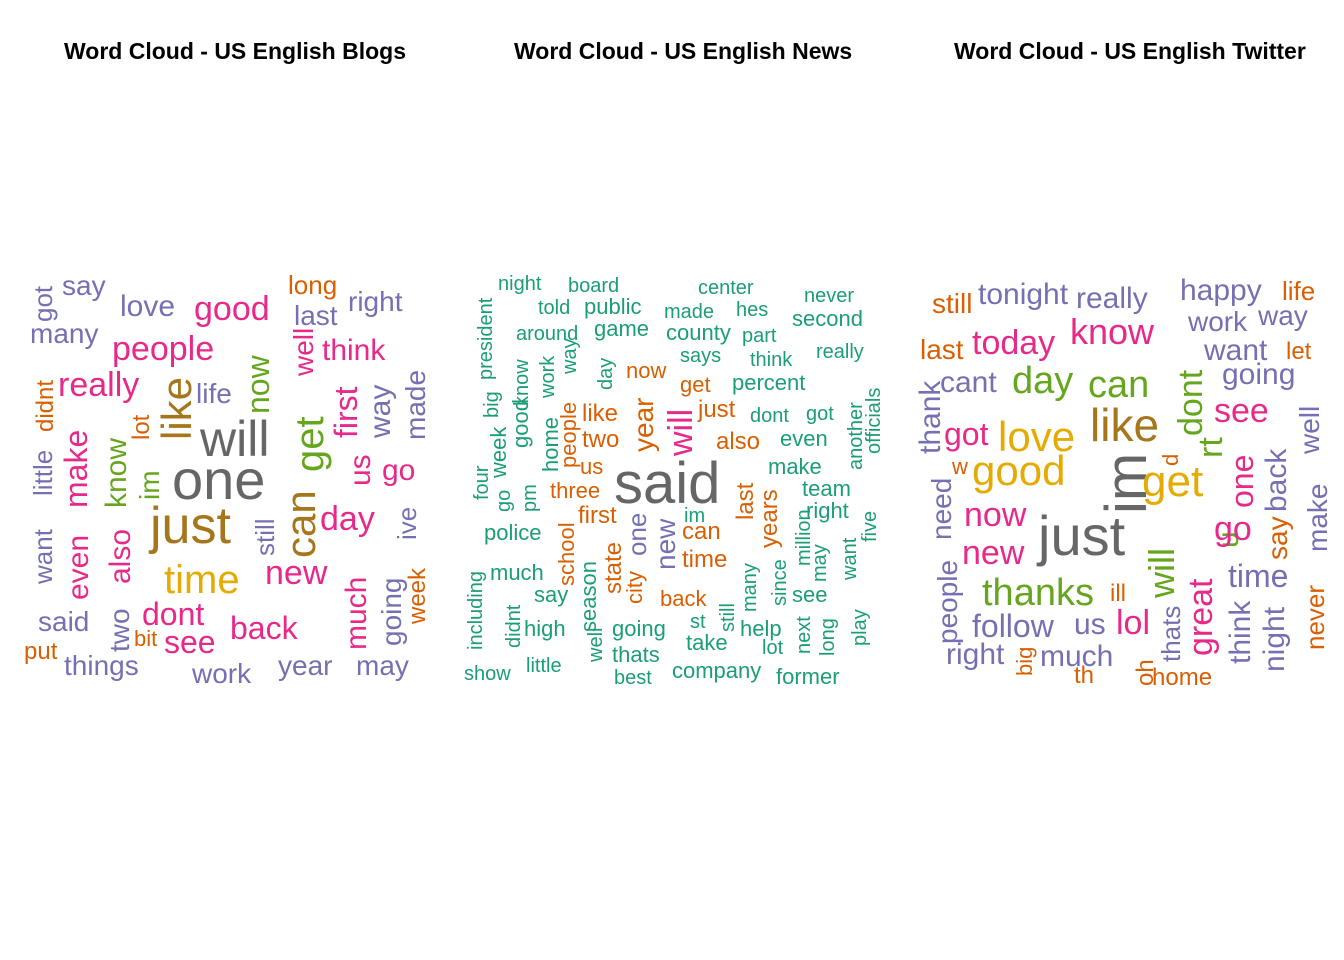  What do you see at coordinates (316, 315) in the screenshot?
I see `word-blogs-last: last` at bounding box center [316, 315].